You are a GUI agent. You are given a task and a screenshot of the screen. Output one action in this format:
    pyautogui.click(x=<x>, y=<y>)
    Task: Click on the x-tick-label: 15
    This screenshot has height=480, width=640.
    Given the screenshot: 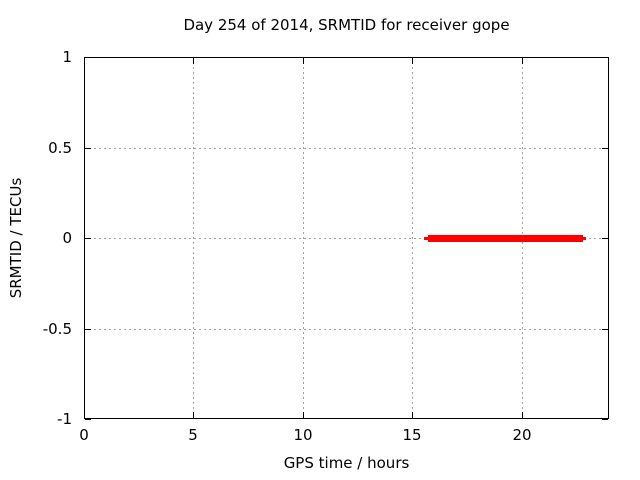 What is the action you would take?
    pyautogui.click(x=412, y=435)
    